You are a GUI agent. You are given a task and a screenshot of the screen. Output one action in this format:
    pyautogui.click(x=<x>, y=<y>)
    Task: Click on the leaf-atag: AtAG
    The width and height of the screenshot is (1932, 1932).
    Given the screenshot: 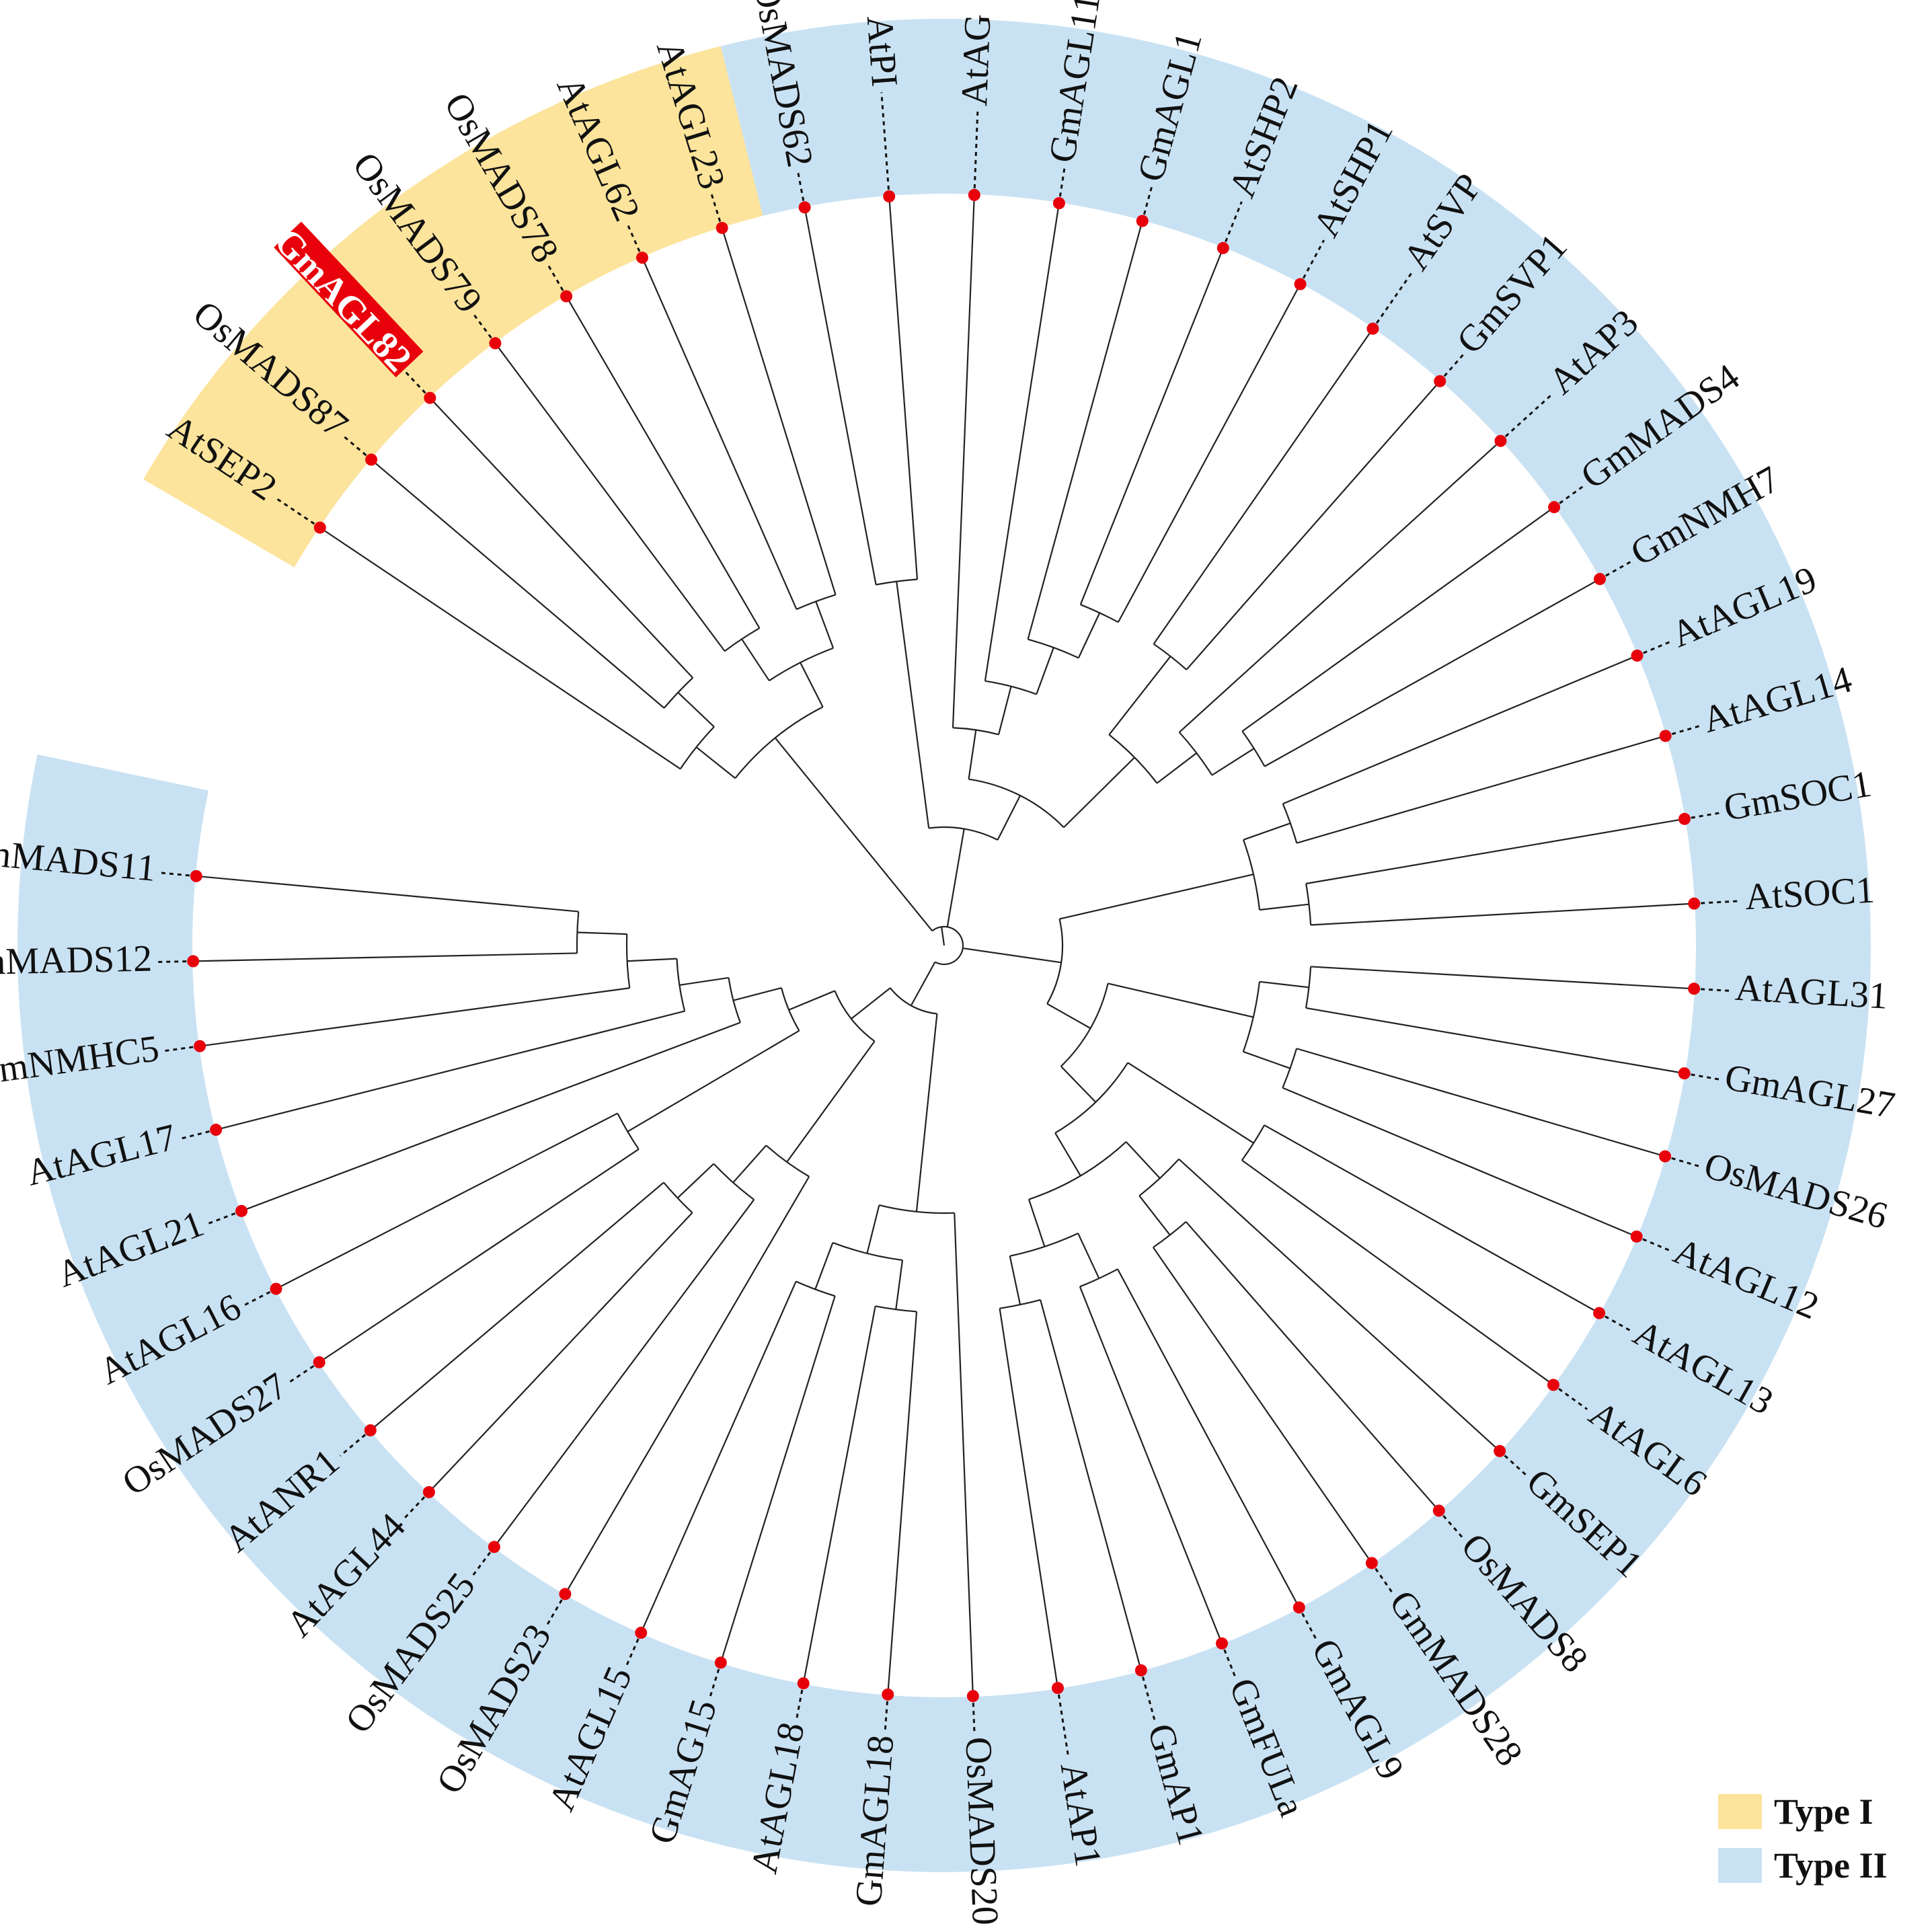 What is the action you would take?
    pyautogui.click(x=976, y=60)
    